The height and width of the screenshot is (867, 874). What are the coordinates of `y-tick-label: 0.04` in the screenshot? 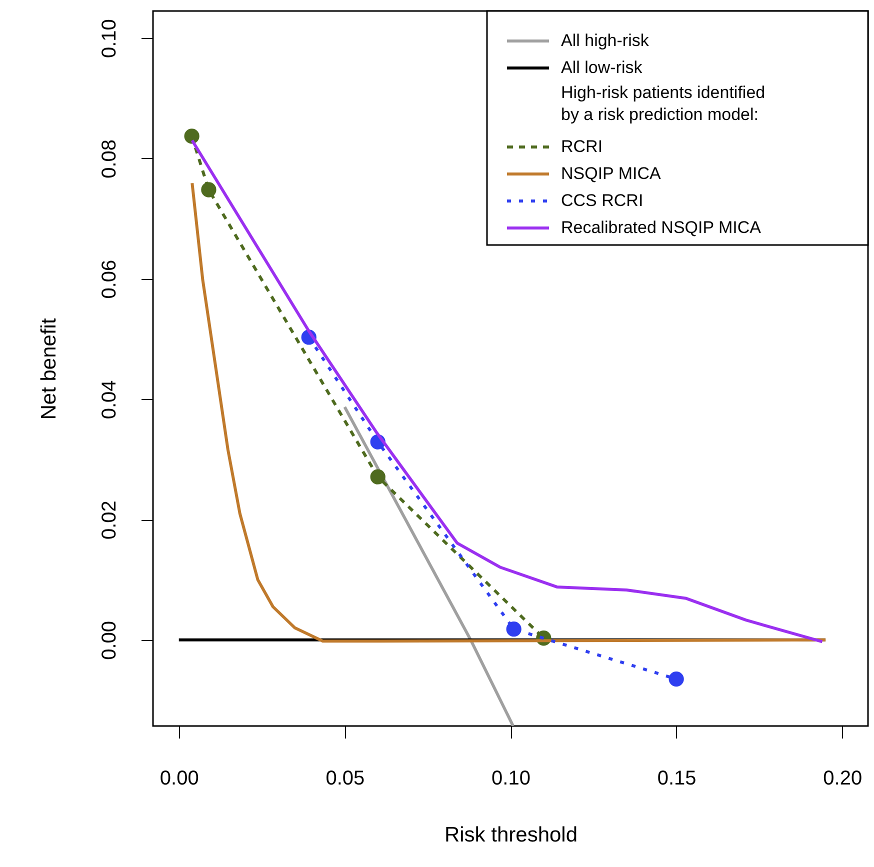 It's located at (109, 400).